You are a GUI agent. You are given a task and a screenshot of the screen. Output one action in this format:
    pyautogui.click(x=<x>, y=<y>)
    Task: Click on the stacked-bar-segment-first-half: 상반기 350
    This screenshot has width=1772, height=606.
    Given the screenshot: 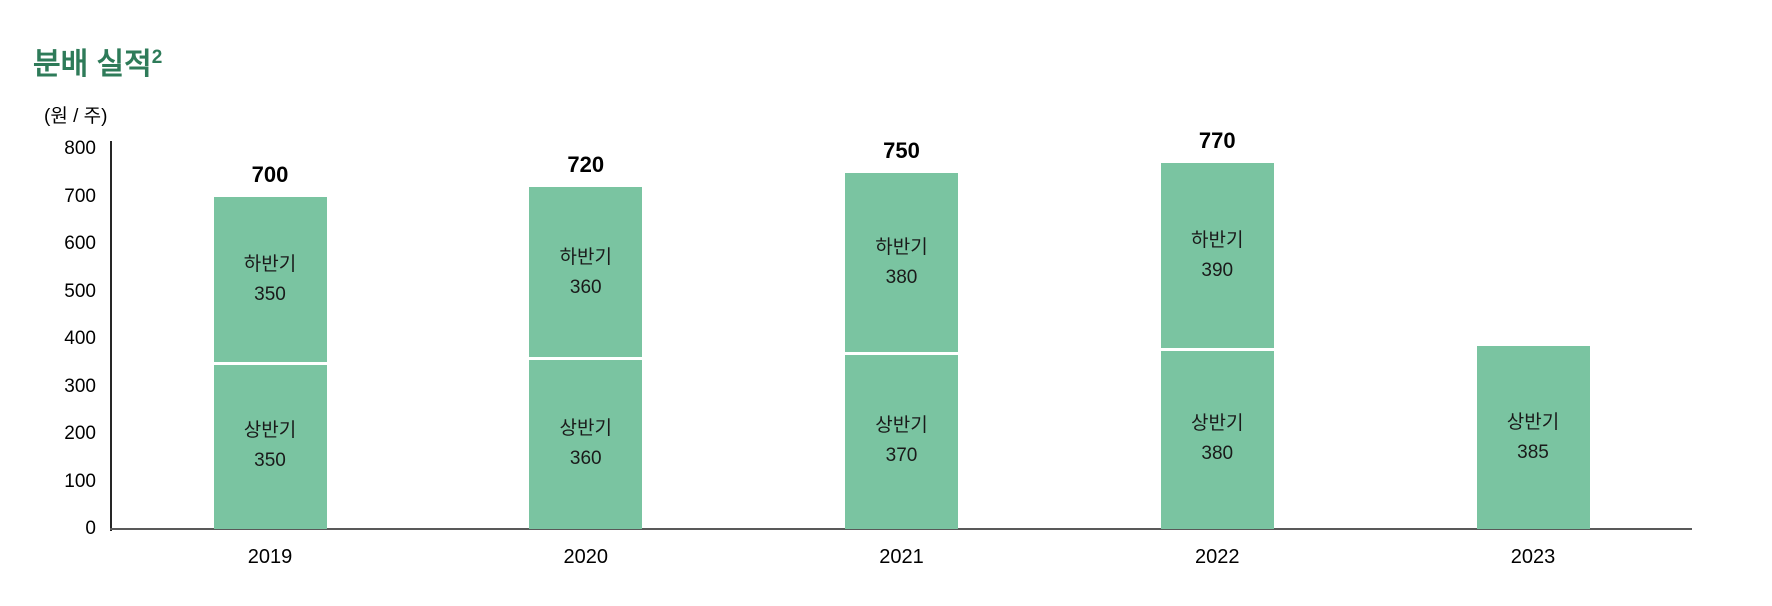 What is the action you would take?
    pyautogui.click(x=270, y=445)
    